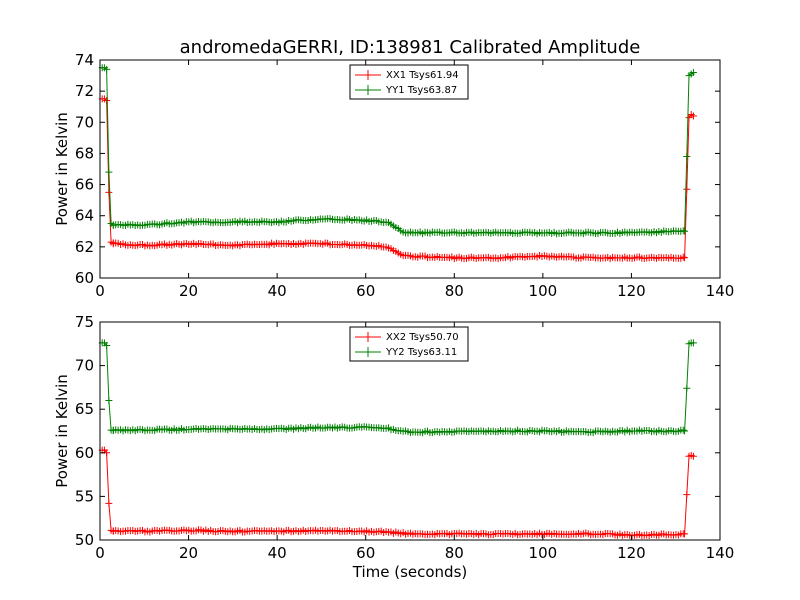 This screenshot has width=800, height=600. I want to click on top-ytick-label: 68, so click(84, 153).